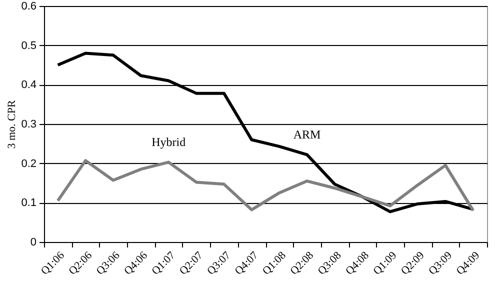 Image resolution: width=495 pixels, height=283 pixels. Describe the element at coordinates (307, 135) in the screenshot. I see `series-label: ARM` at that location.